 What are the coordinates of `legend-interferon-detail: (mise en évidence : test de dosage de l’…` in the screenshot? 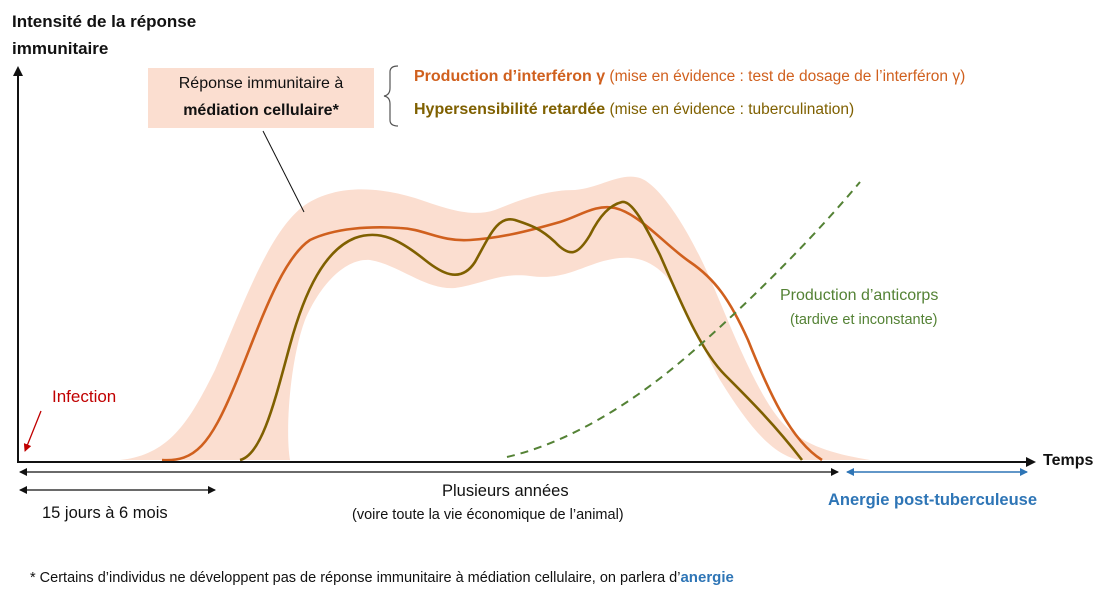 It's located at (785, 76).